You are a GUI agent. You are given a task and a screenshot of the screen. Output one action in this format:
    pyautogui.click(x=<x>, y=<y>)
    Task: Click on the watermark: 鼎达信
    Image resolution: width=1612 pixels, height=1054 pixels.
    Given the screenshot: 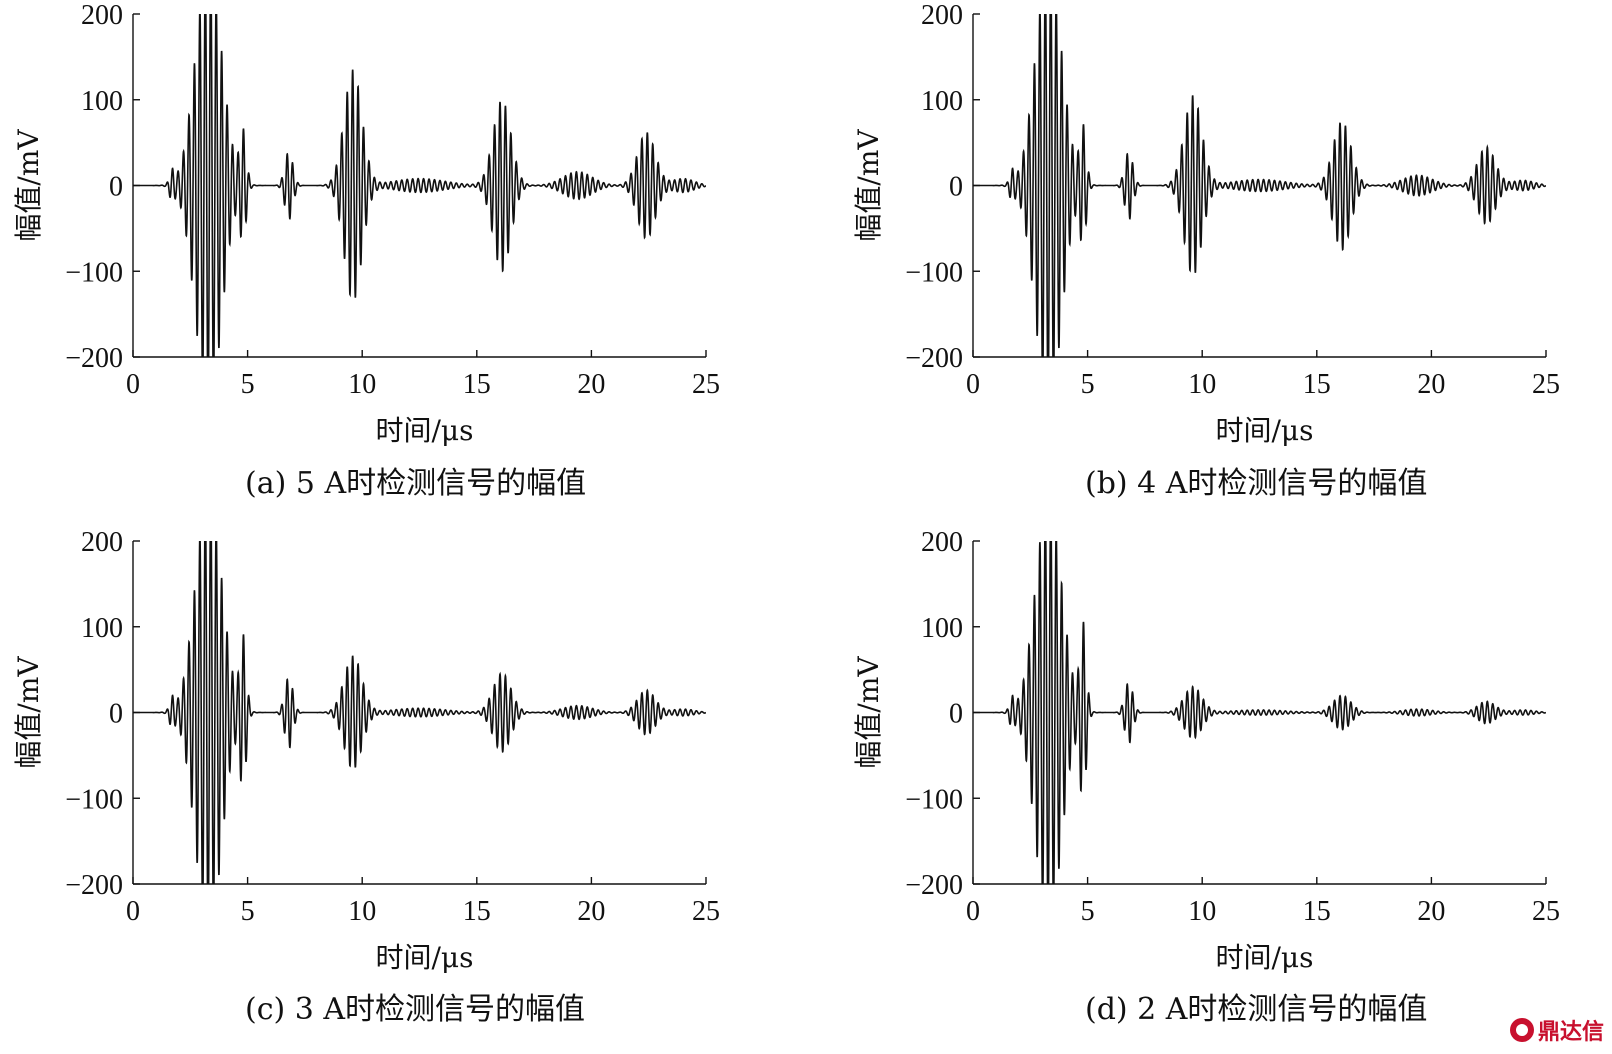 What is the action you would take?
    pyautogui.click(x=1556, y=1030)
    